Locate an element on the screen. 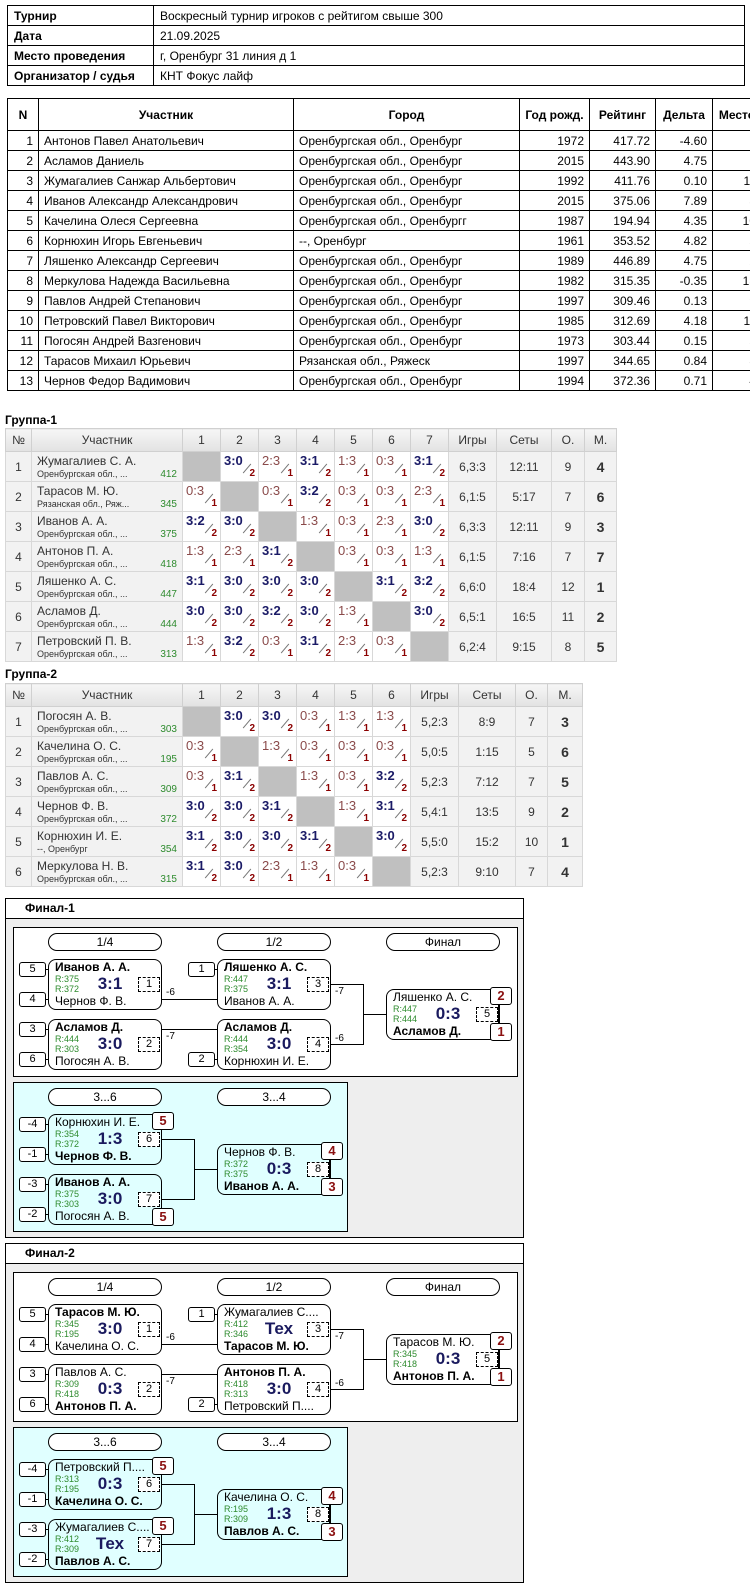  table-cell: 1994 is located at coordinates (554, 380).